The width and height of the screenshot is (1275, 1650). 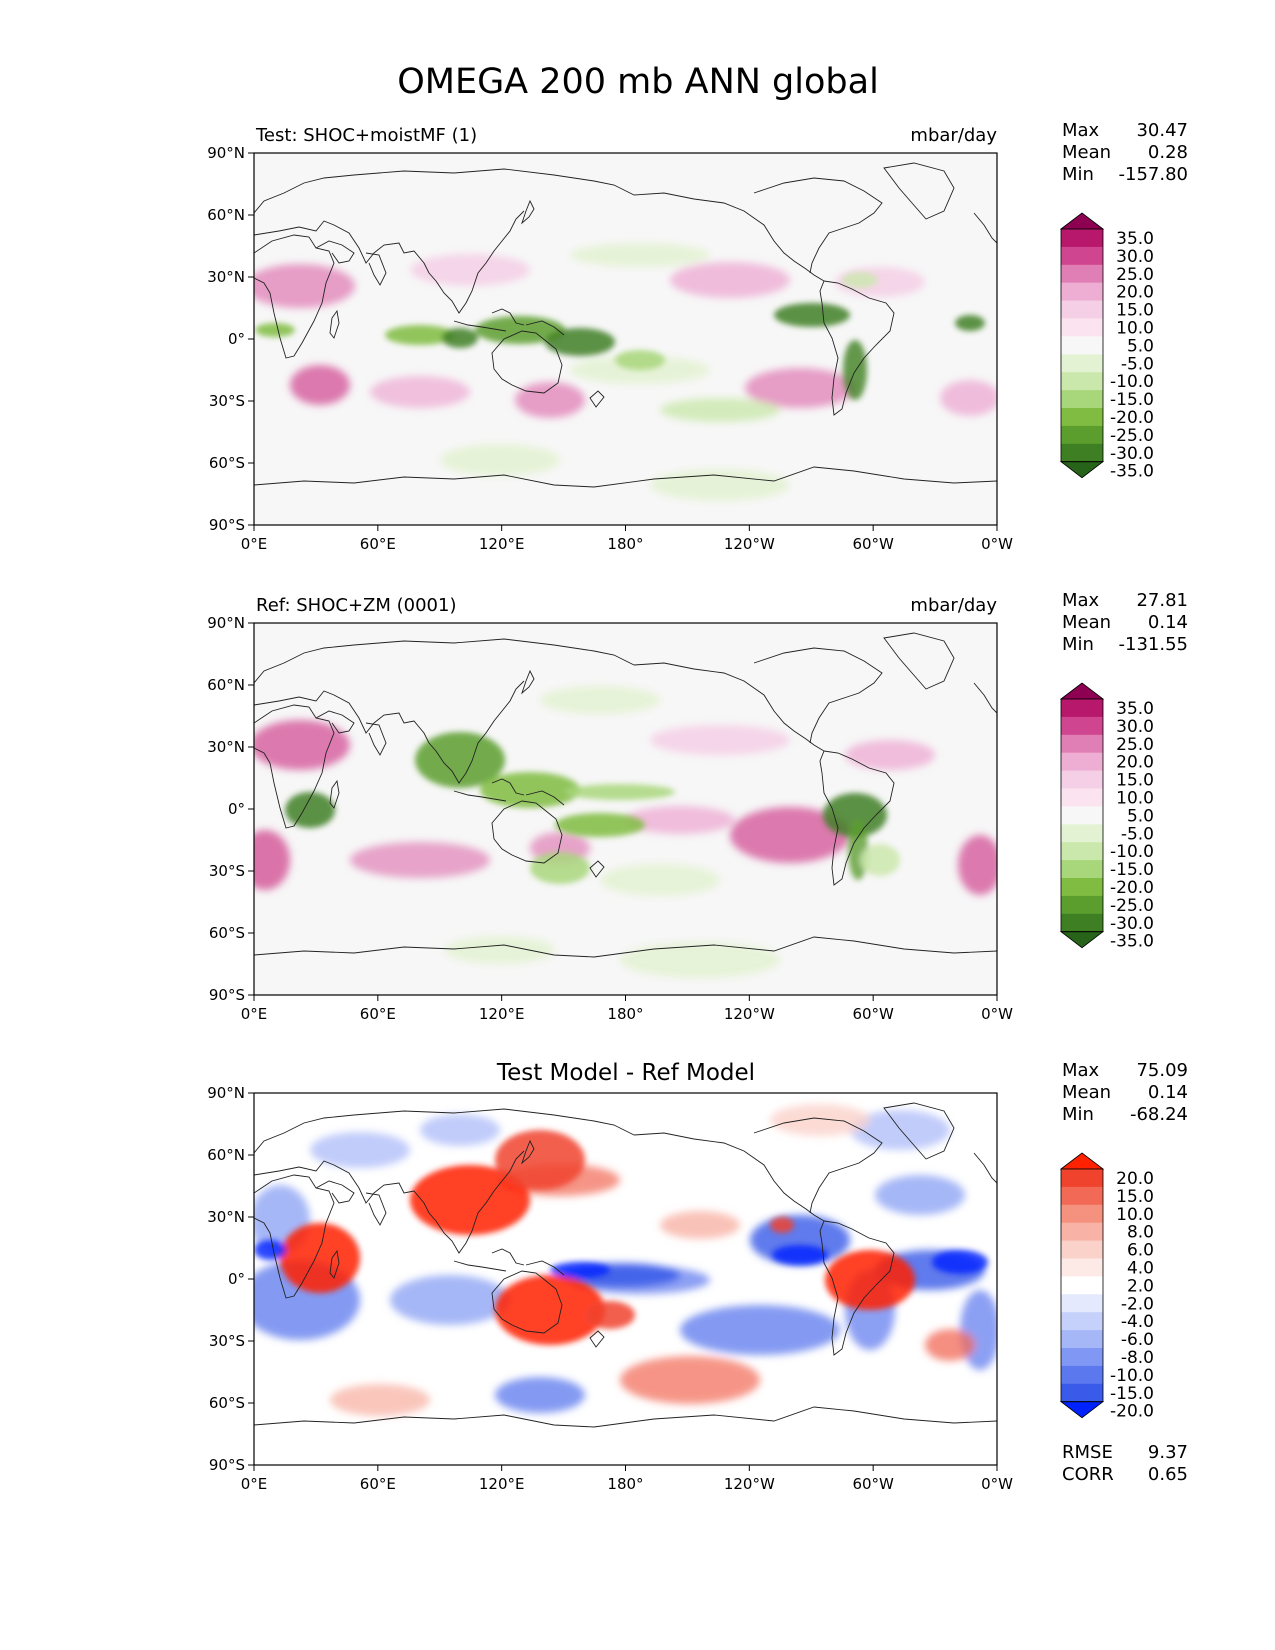 What do you see at coordinates (226, 747) in the screenshot?
I see `y-tick-label: 30°N` at bounding box center [226, 747].